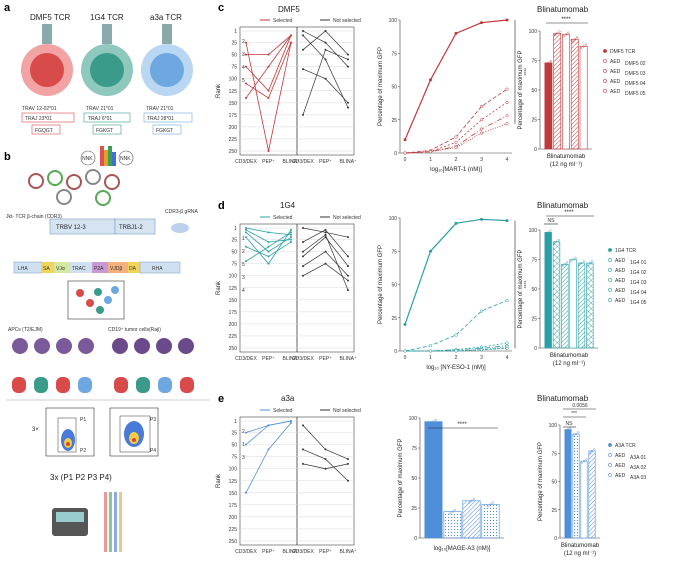 The image size is (685, 563). Describe the element at coordinates (623, 52) in the screenshot. I see `legend-label: DMF5 TCR` at that location.